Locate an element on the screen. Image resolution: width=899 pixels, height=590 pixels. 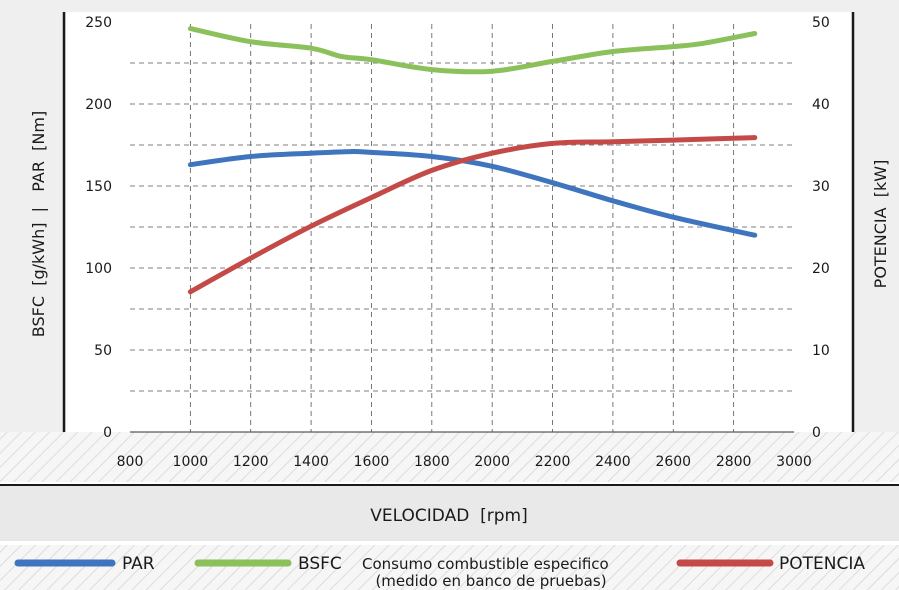
x-axis-title: VELOCIDAD [rpm] is located at coordinates (448, 516).